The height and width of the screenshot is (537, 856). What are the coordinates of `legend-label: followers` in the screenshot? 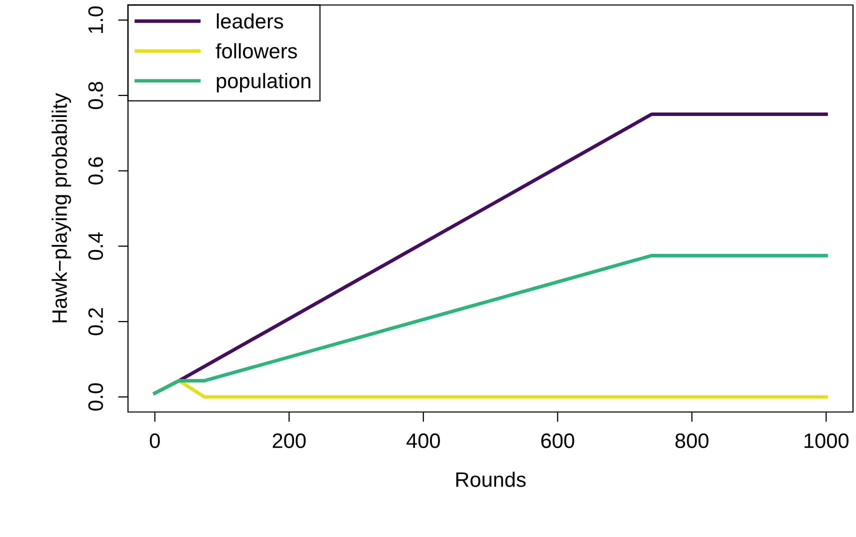 It's located at (256, 50).